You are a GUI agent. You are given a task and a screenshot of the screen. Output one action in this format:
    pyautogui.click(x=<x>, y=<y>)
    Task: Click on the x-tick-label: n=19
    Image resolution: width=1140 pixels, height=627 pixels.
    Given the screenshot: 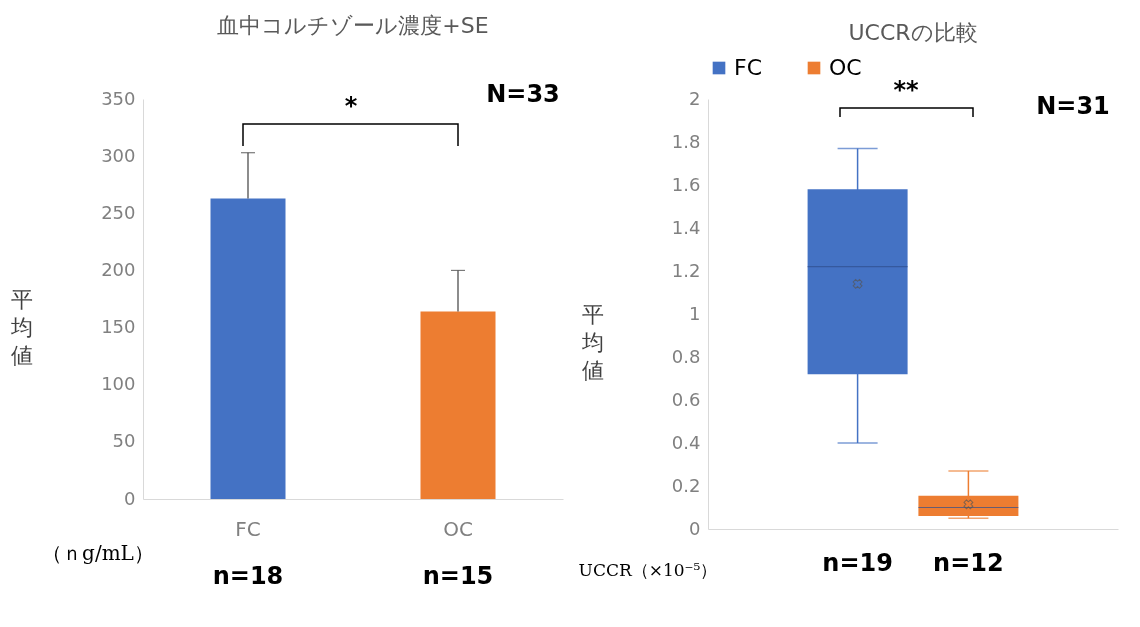 What is the action you would take?
    pyautogui.click(x=857, y=562)
    